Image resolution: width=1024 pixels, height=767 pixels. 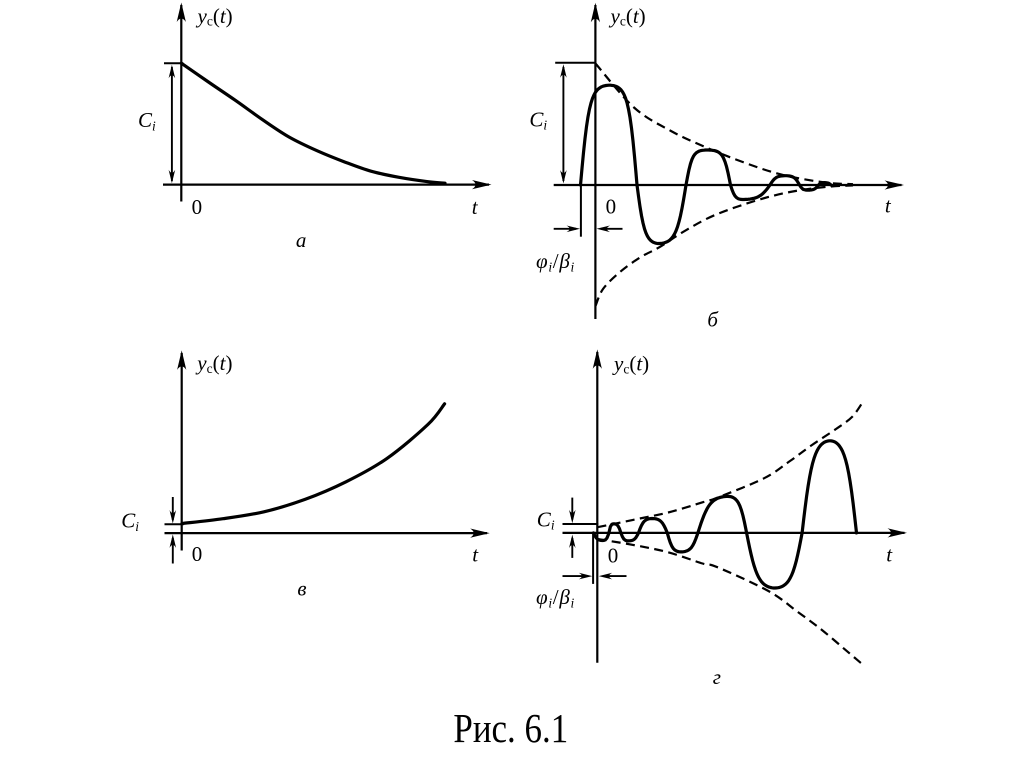 I want to click on svg-text: в, so click(x=301, y=588).